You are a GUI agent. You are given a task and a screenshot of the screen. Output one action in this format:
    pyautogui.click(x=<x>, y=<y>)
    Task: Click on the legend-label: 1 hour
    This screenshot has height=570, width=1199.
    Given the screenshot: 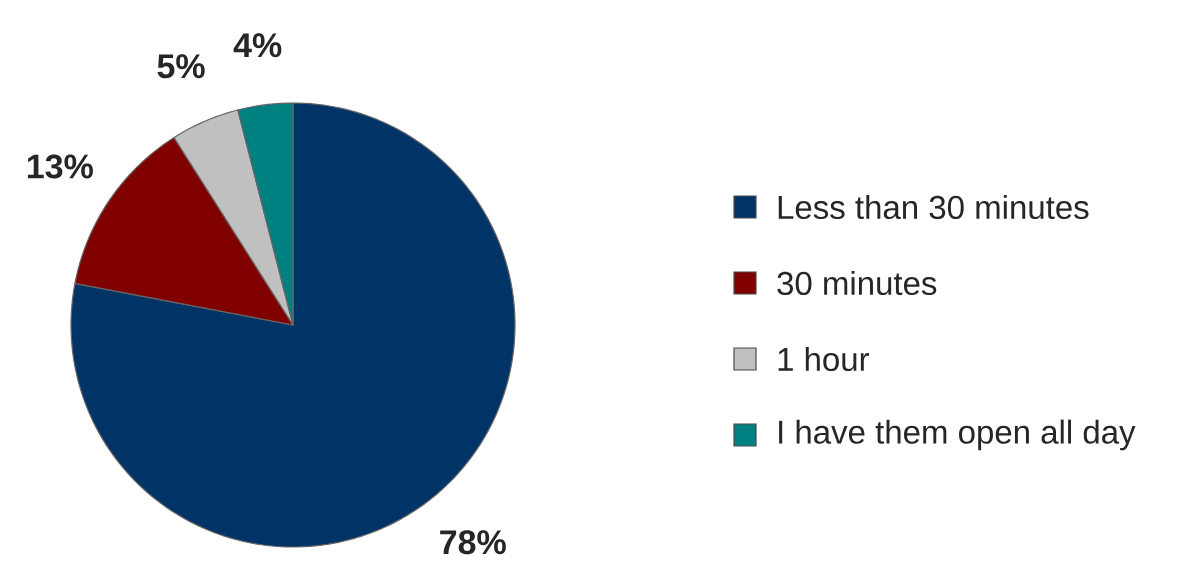 What is the action you would take?
    pyautogui.click(x=824, y=359)
    